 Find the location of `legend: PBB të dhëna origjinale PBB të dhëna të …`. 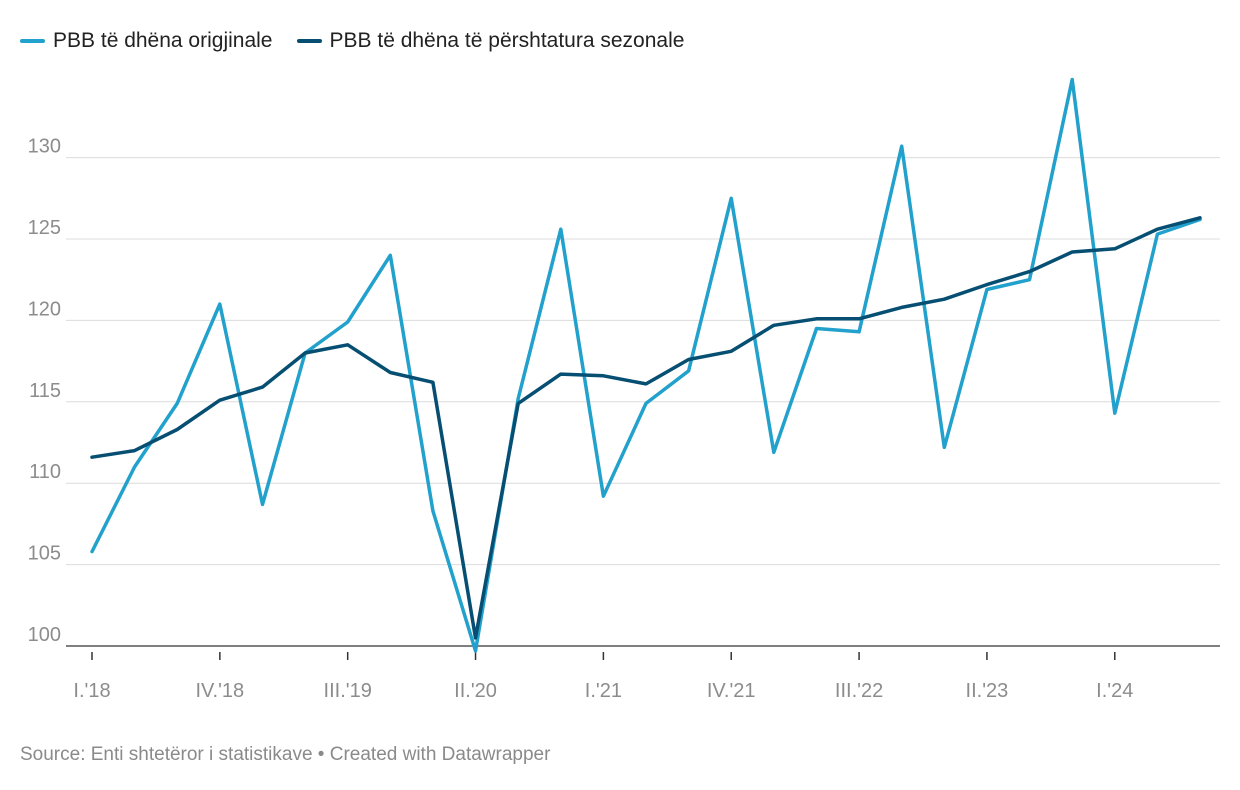

legend: PBB të dhëna origjinale PBB të dhëna të … is located at coordinates (352, 41).